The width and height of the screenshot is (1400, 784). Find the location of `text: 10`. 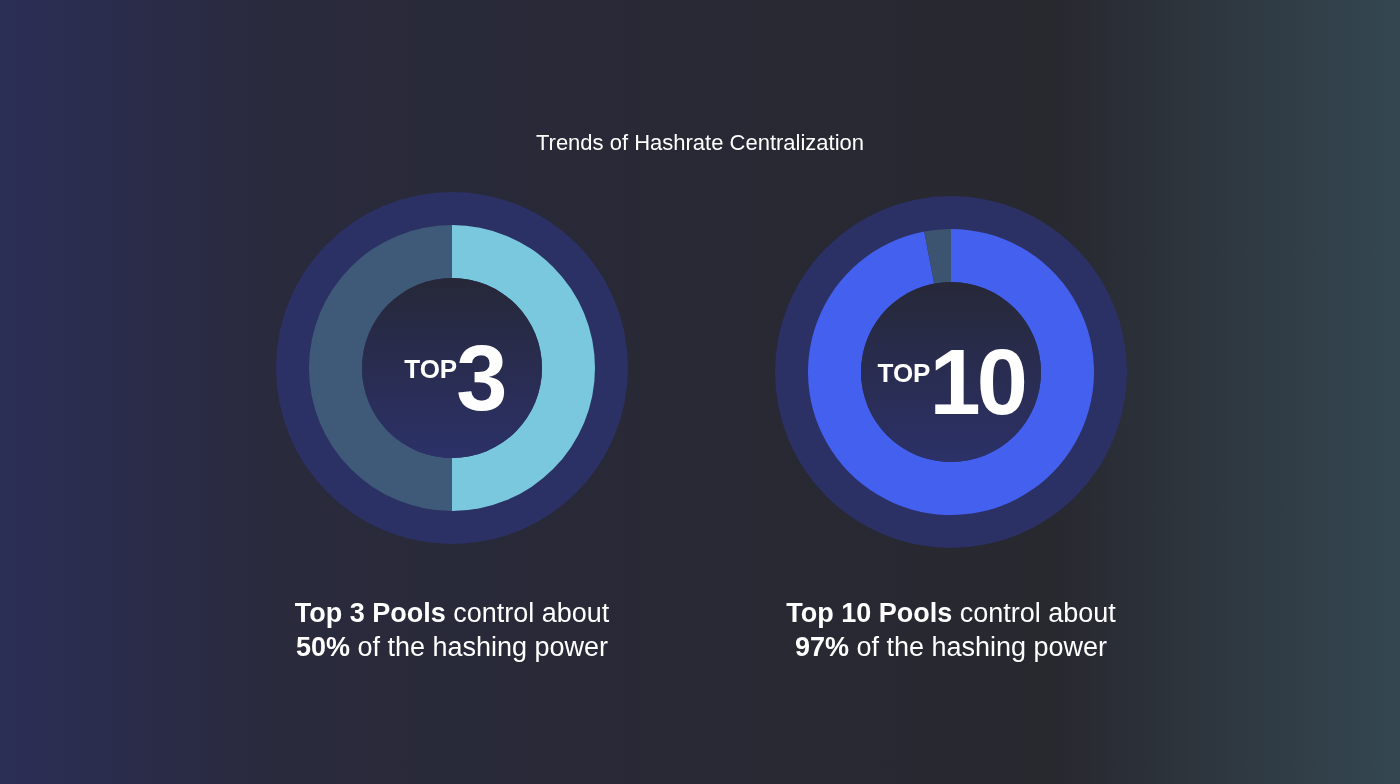

text: 10 is located at coordinates (977, 382).